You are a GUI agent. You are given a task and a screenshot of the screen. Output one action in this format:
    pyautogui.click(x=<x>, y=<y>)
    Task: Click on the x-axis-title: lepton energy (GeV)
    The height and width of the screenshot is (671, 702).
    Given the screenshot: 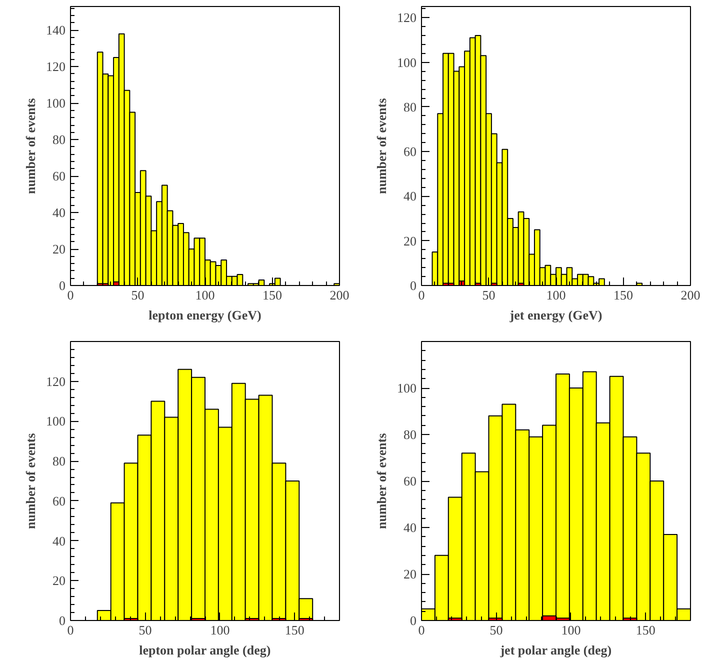 What is the action you would take?
    pyautogui.click(x=205, y=315)
    